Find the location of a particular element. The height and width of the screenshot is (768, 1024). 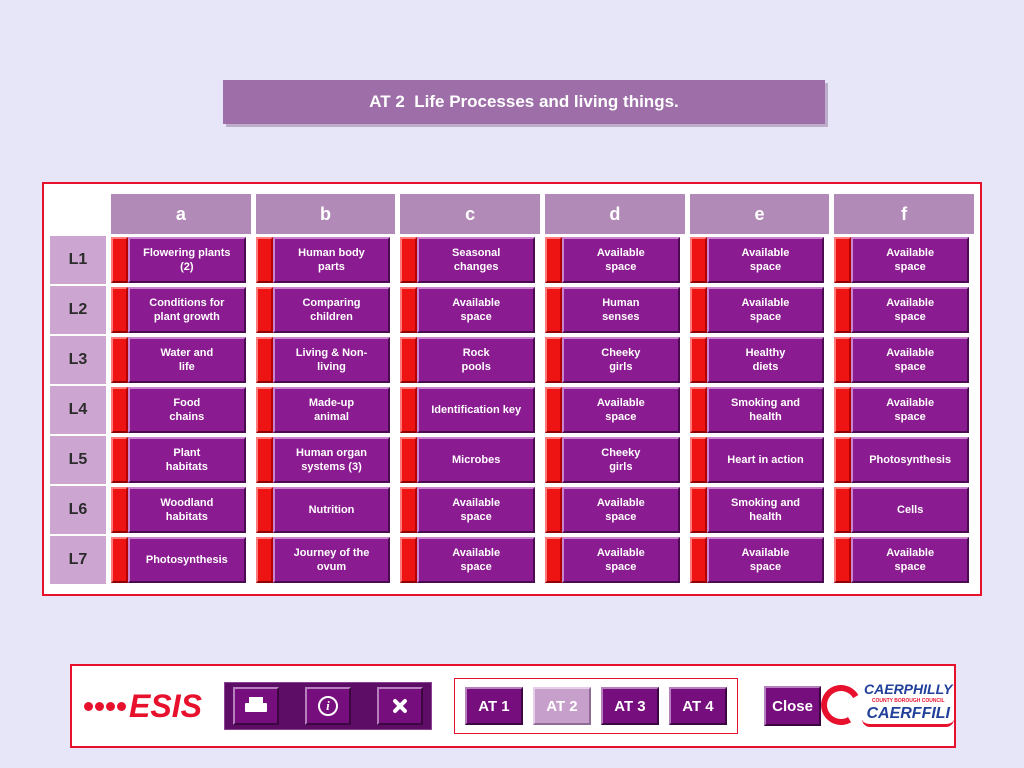

tools-icon is located at coordinates (400, 706).